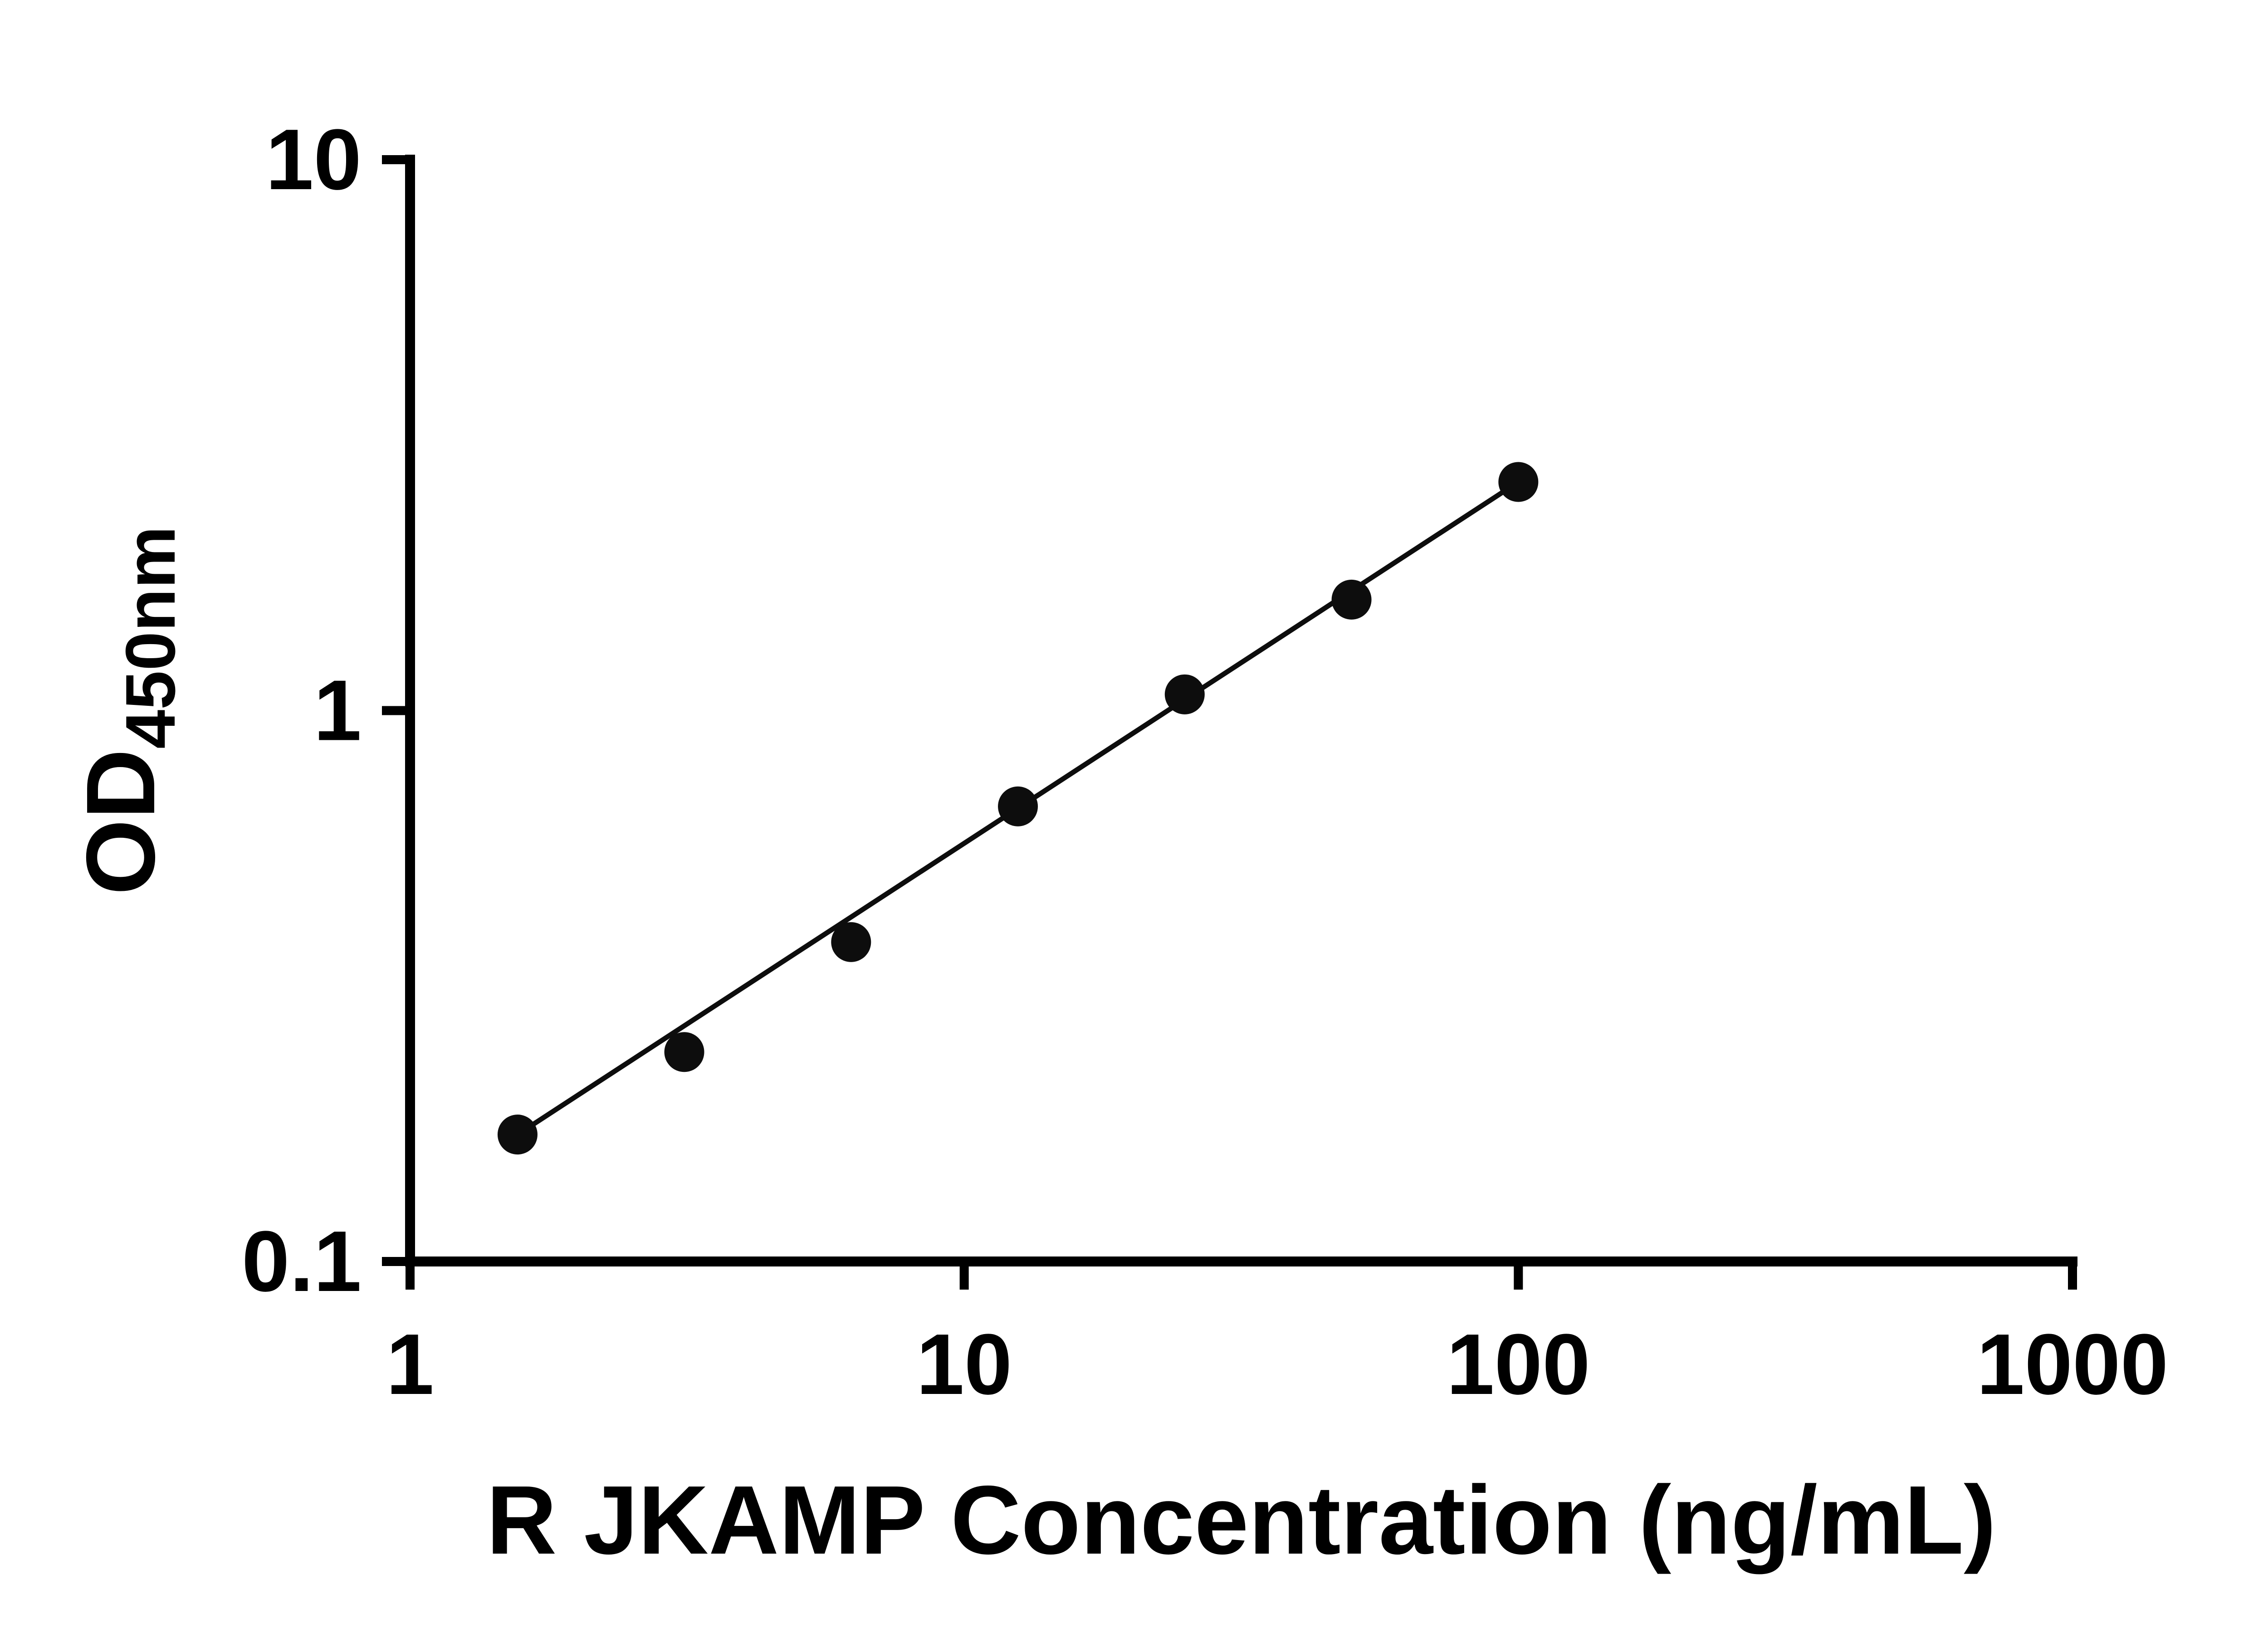  Describe the element at coordinates (2073, 1364) in the screenshot. I see `x-tick-label: 1000` at that location.